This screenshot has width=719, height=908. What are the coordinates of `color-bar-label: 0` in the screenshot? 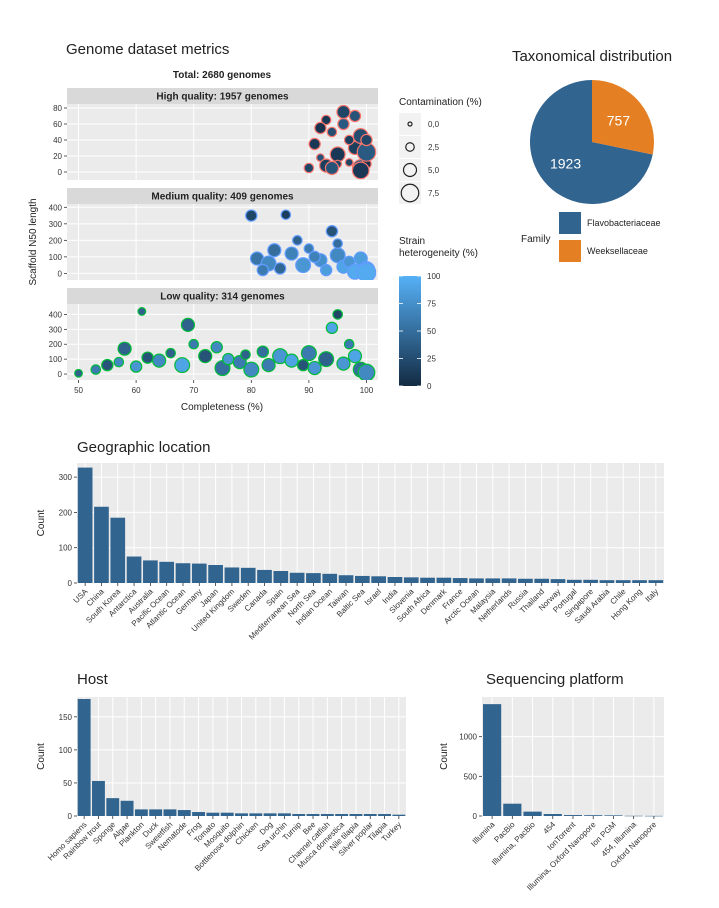 It's located at (429, 386).